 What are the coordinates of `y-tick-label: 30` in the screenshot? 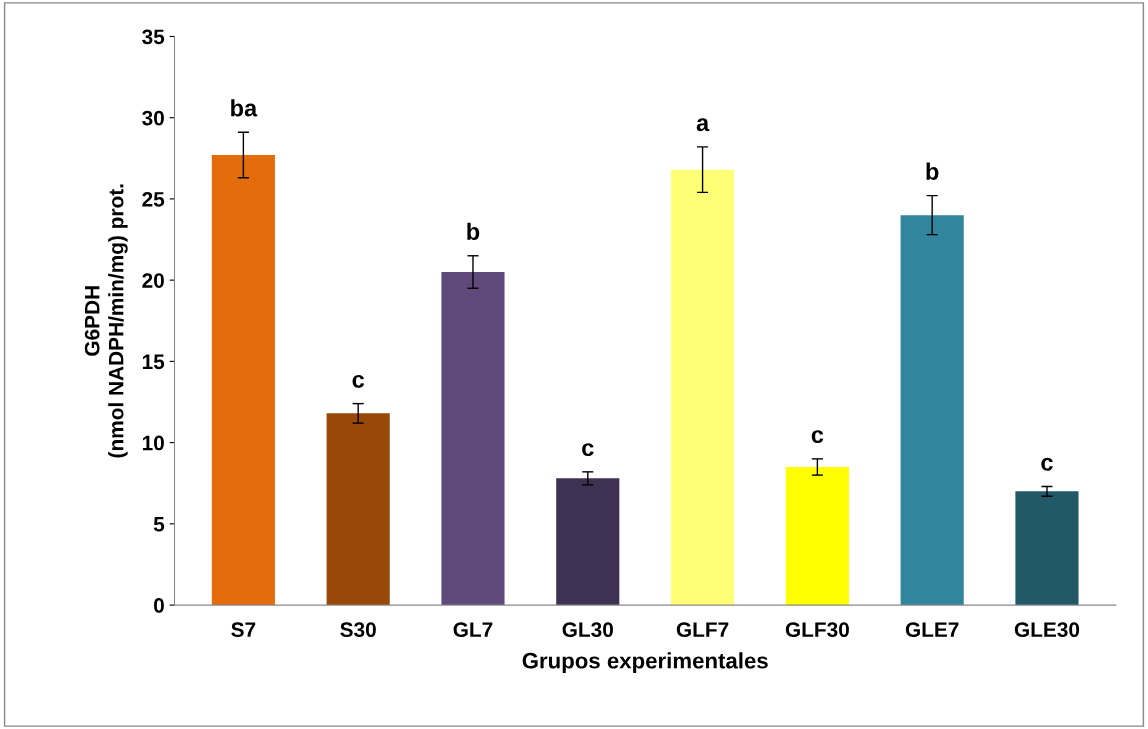 It's located at (153, 118).